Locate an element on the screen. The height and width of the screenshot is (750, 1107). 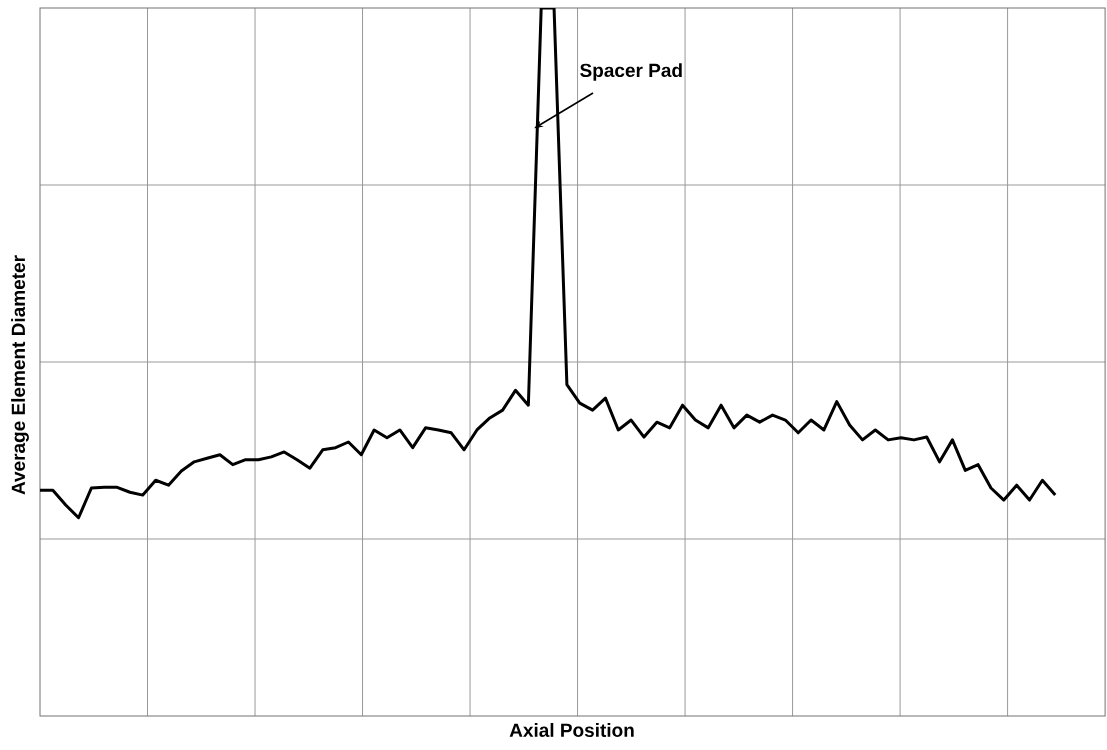
y-axis-title: Average Element Diameter is located at coordinates (20, 375).